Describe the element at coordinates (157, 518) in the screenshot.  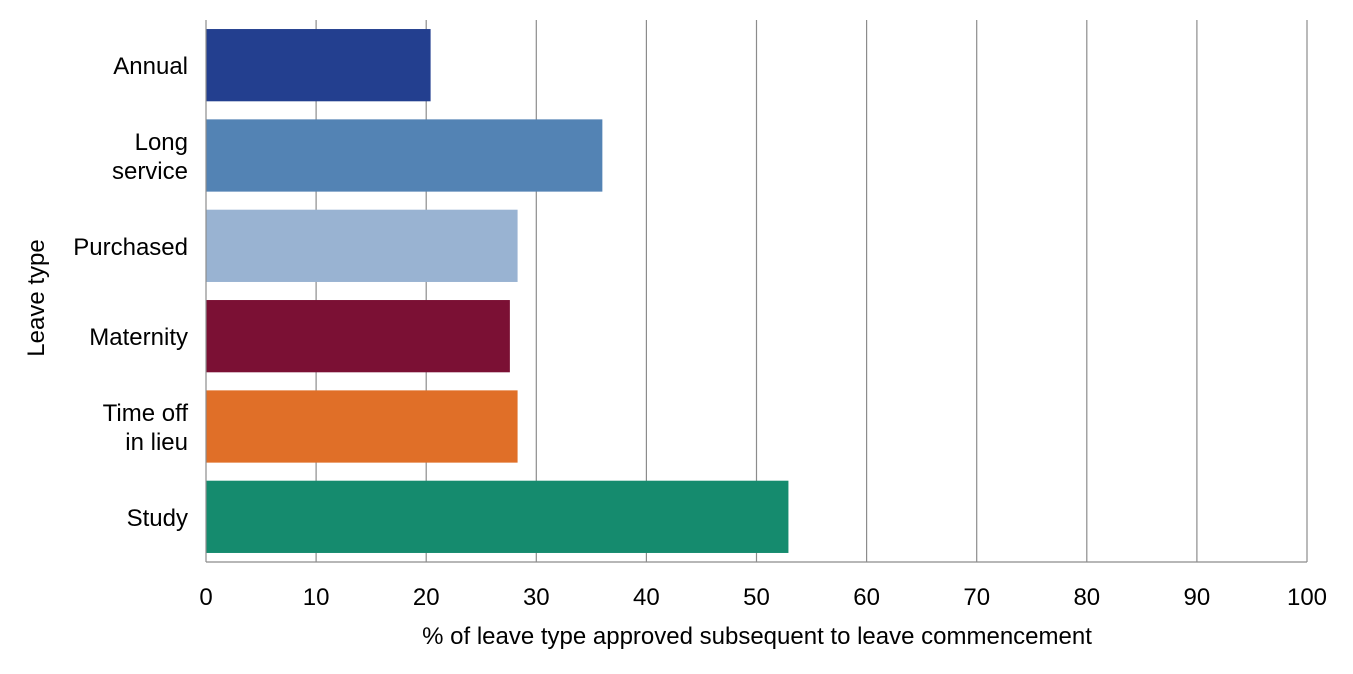
I see `category-label: Study` at that location.